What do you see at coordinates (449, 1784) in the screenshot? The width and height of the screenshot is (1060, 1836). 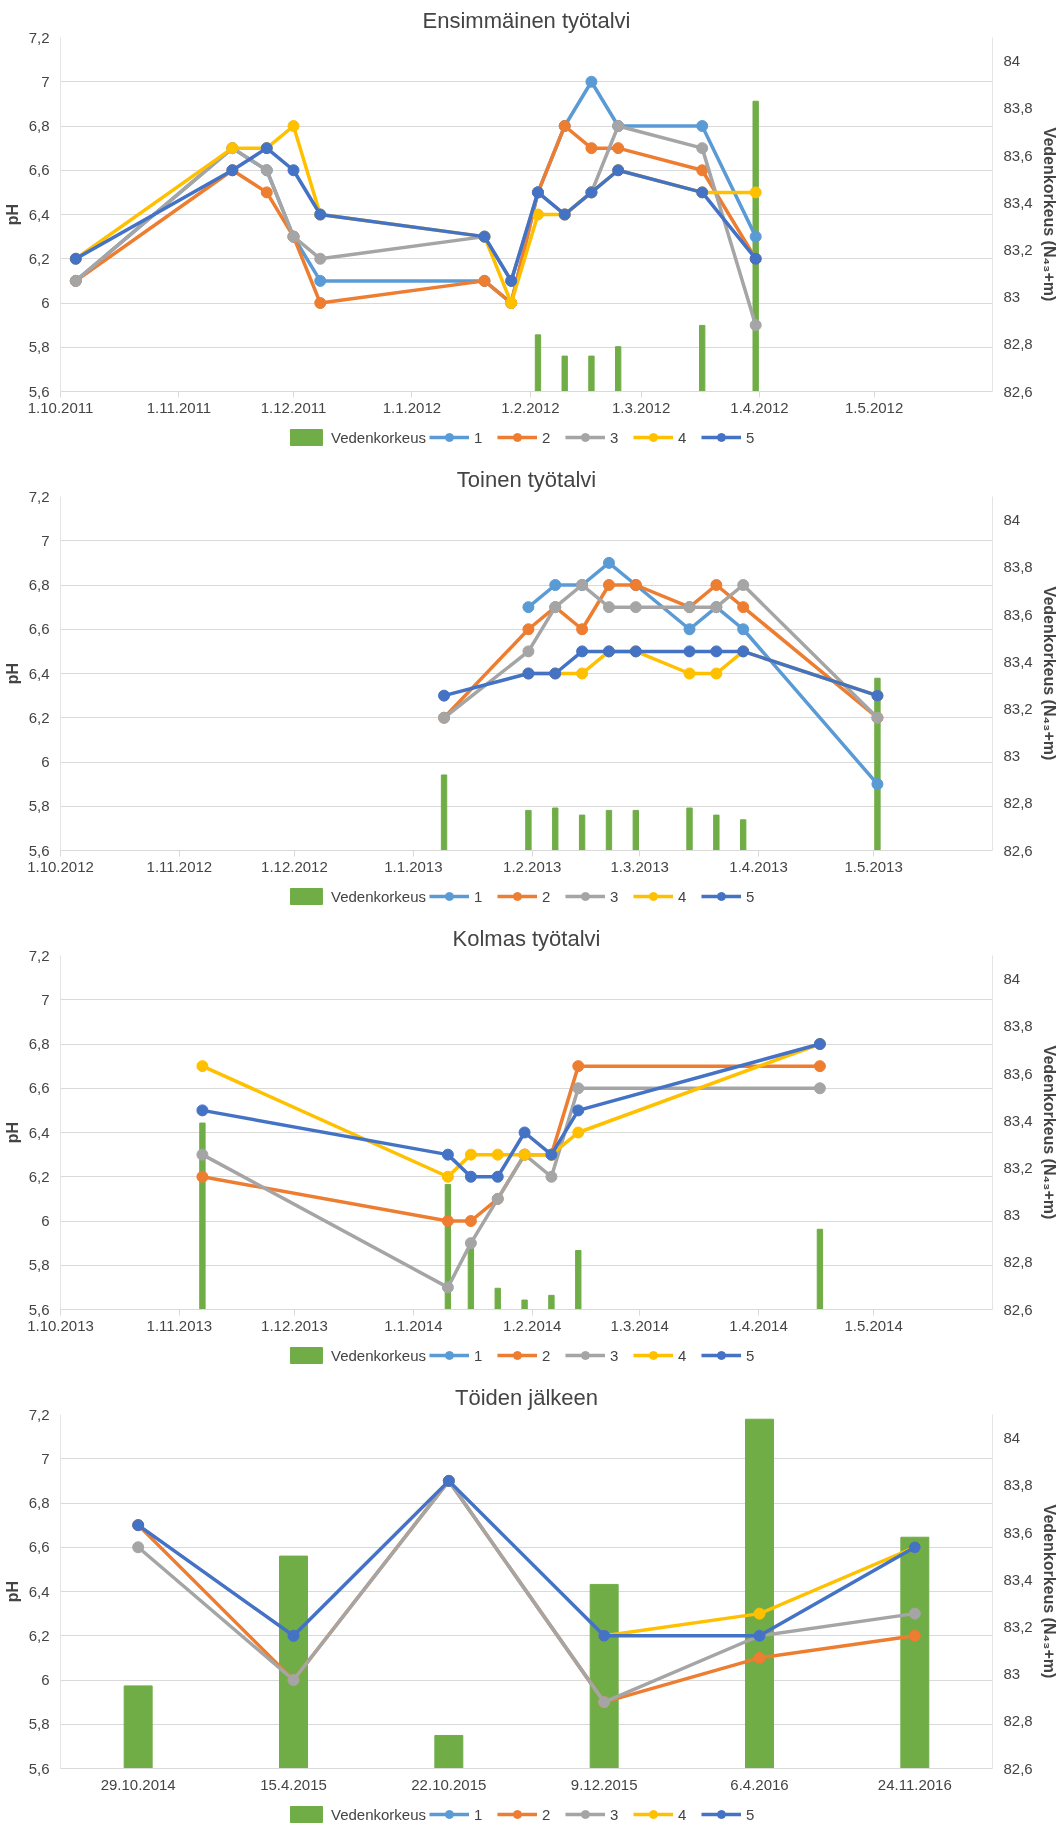 I see `x-tick-label: 22.10.2015` at bounding box center [449, 1784].